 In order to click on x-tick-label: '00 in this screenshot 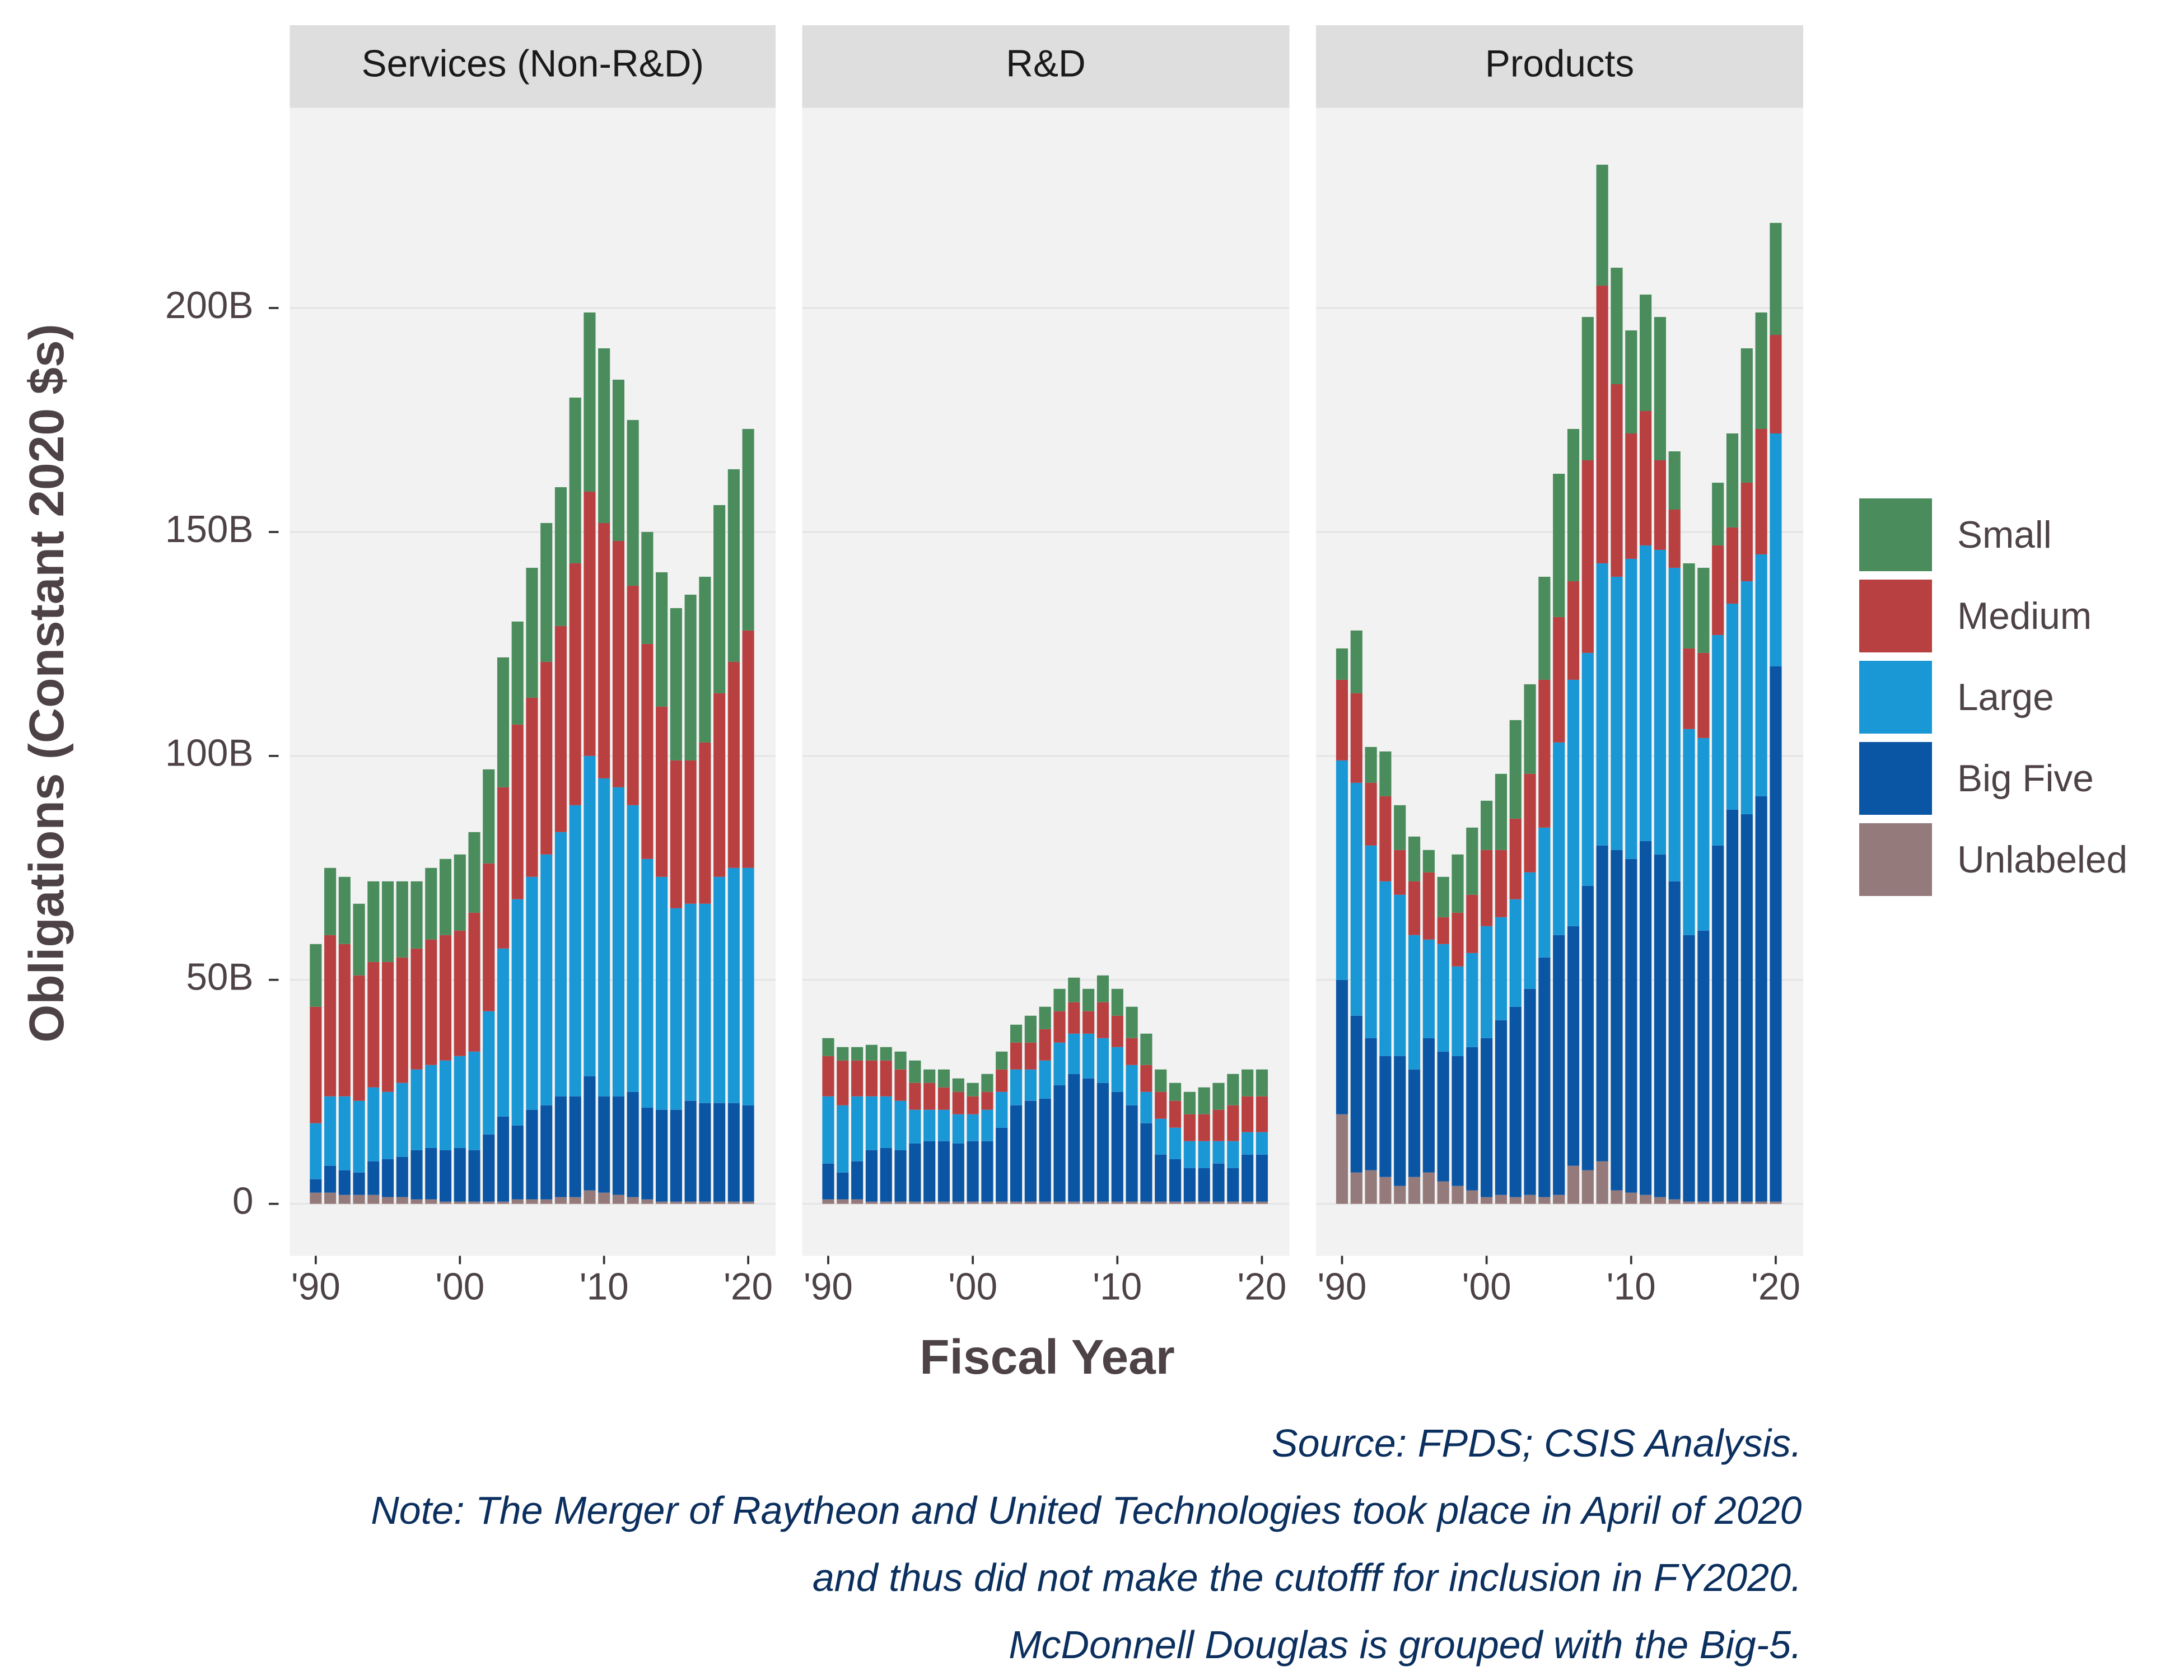, I will do `click(1487, 1287)`.